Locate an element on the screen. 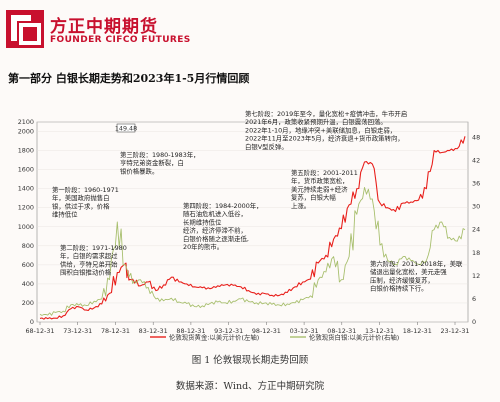  x-tick-label: 03-12-31 is located at coordinates (304, 331).